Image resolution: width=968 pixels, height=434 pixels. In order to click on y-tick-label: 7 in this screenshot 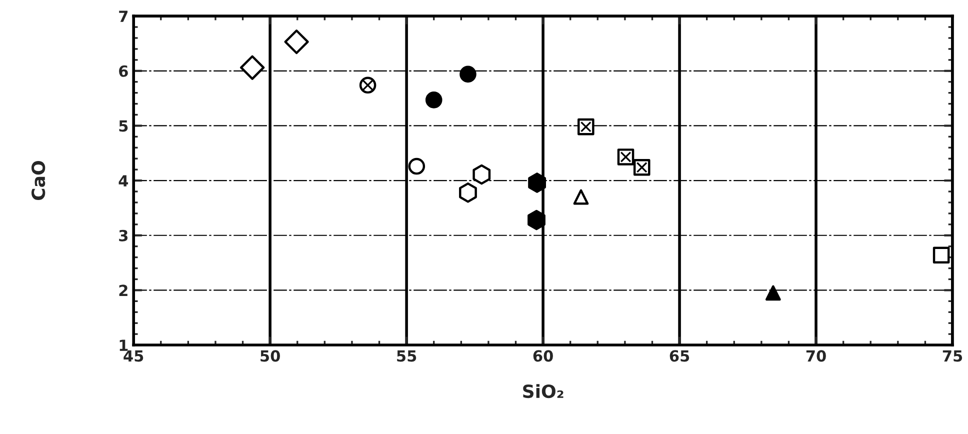, I will do `click(123, 16)`.